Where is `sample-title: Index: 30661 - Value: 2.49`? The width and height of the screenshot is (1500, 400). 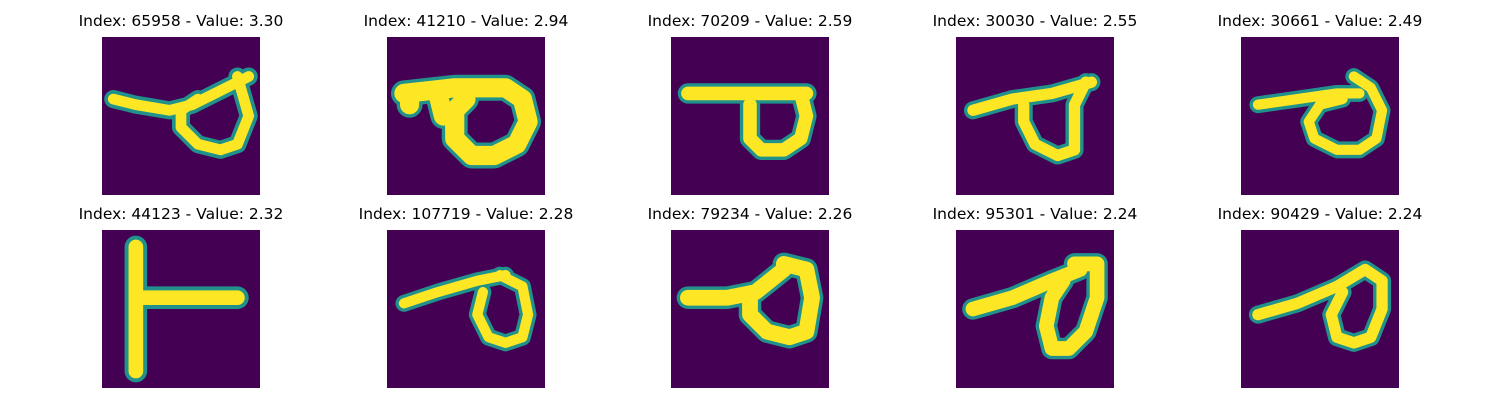
sample-title: Index: 30661 - Value: 2.49 is located at coordinates (1320, 21).